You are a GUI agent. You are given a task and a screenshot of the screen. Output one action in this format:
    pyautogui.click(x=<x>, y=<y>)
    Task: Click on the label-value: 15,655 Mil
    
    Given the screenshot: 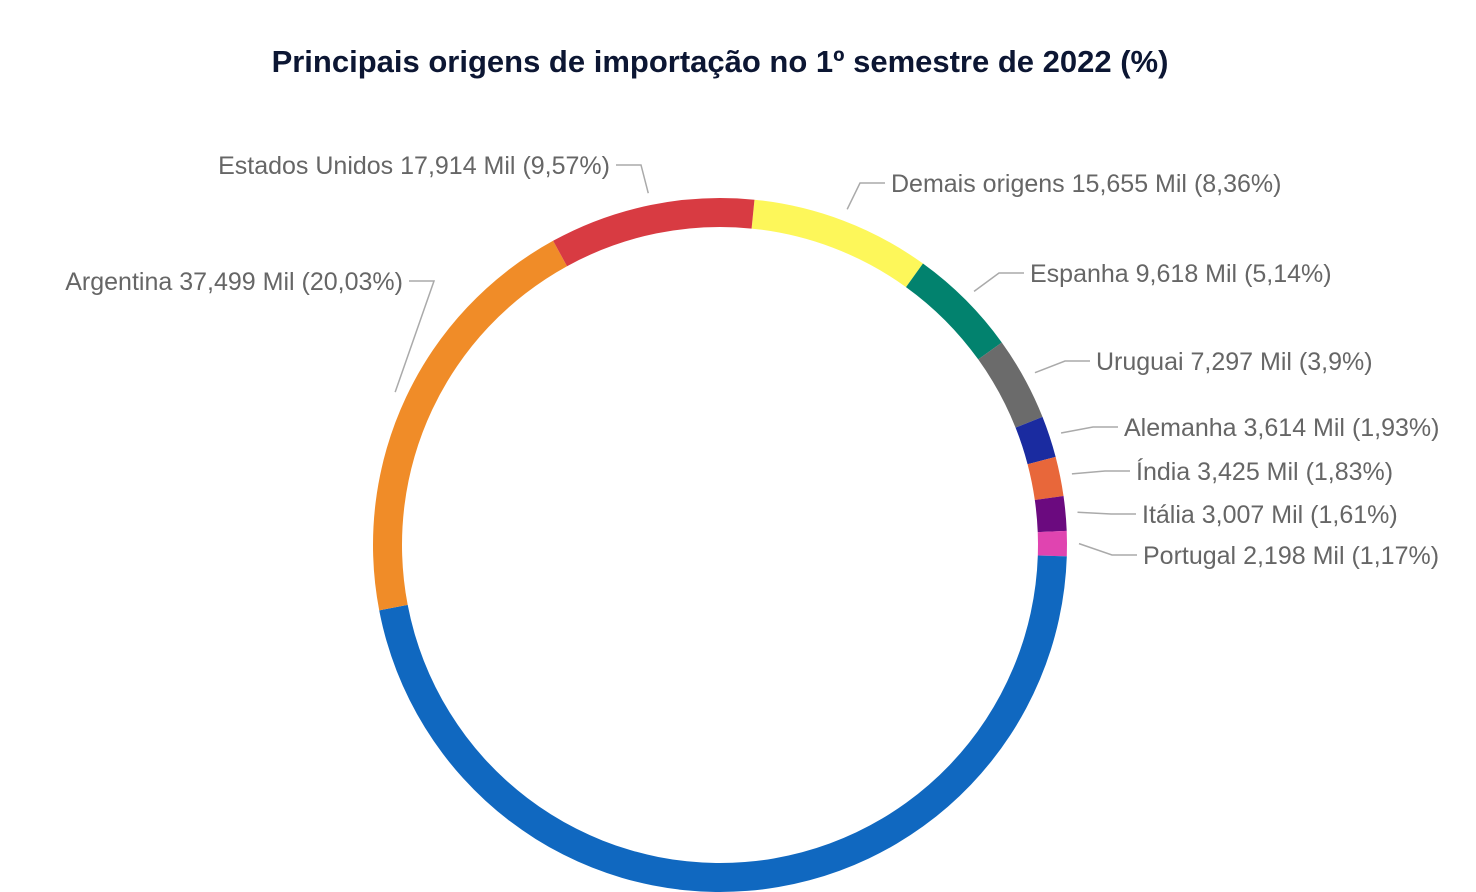 What is the action you would take?
    pyautogui.click(x=1129, y=184)
    